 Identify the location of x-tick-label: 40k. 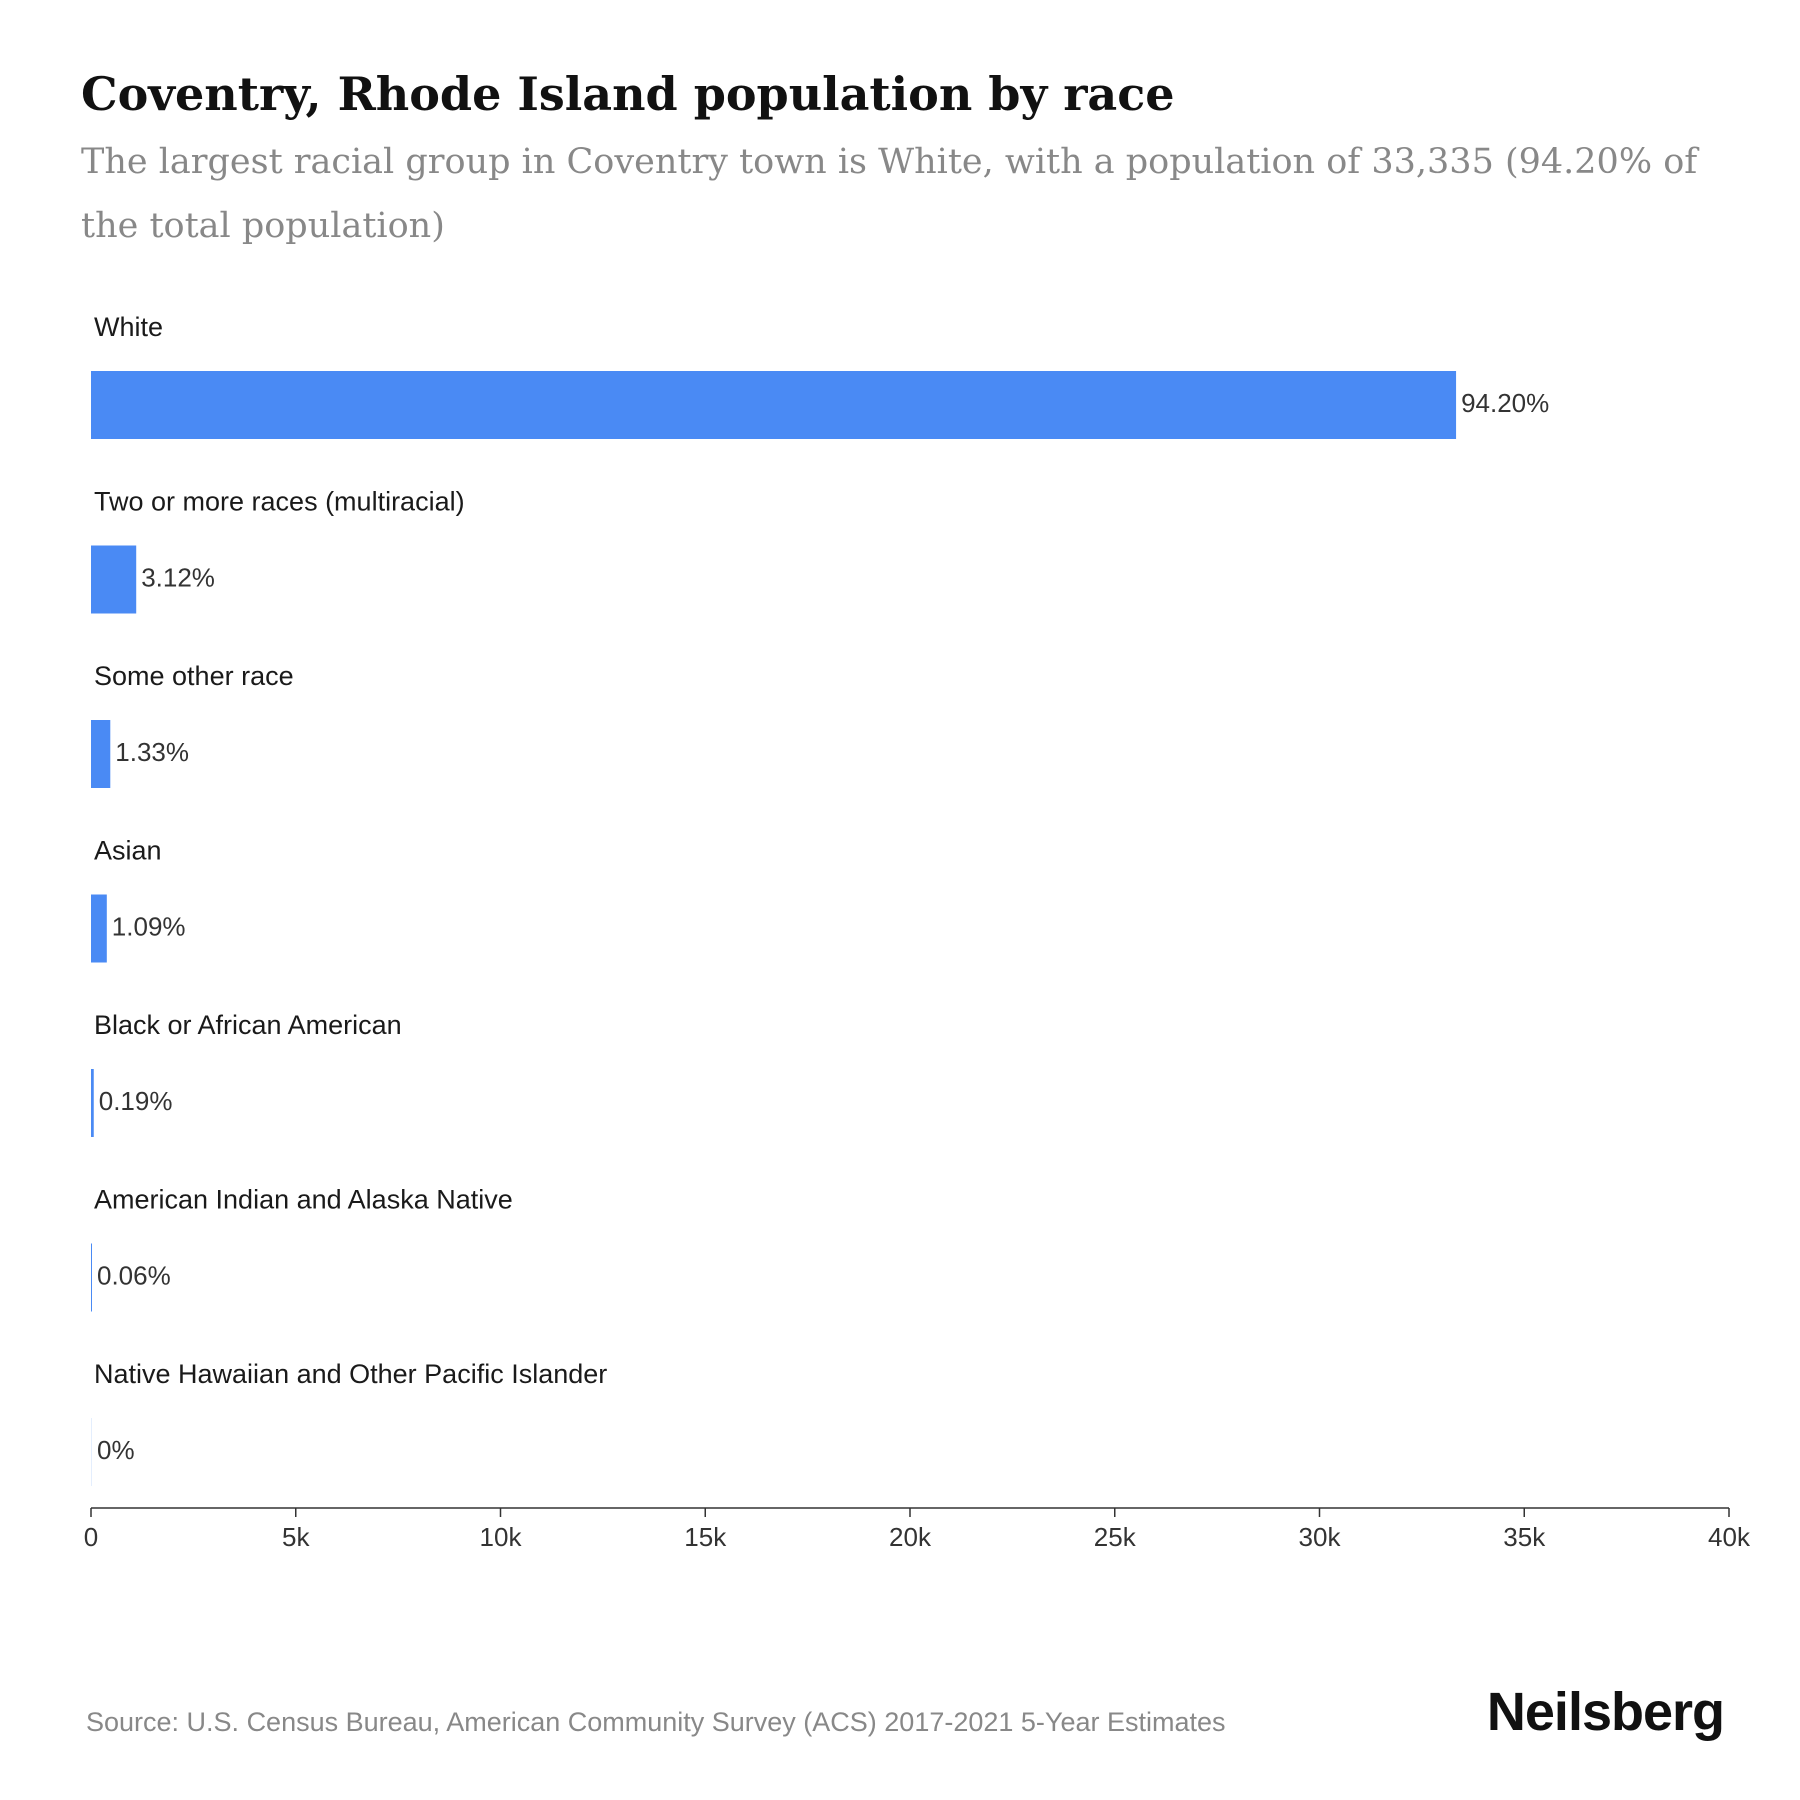
(1729, 1537).